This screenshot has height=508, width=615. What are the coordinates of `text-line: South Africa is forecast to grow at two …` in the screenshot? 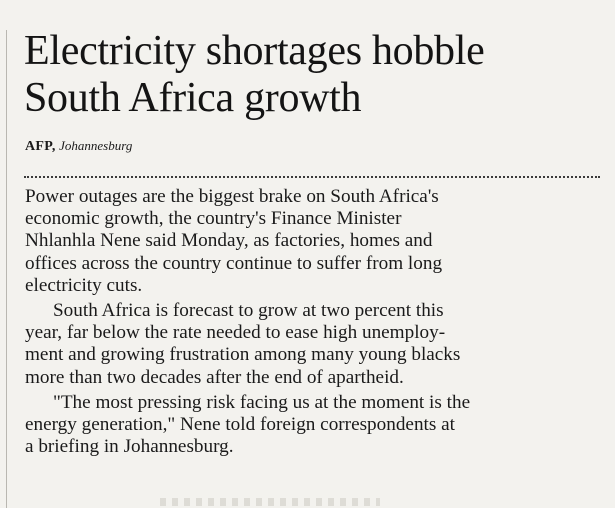 It's located at (248, 311).